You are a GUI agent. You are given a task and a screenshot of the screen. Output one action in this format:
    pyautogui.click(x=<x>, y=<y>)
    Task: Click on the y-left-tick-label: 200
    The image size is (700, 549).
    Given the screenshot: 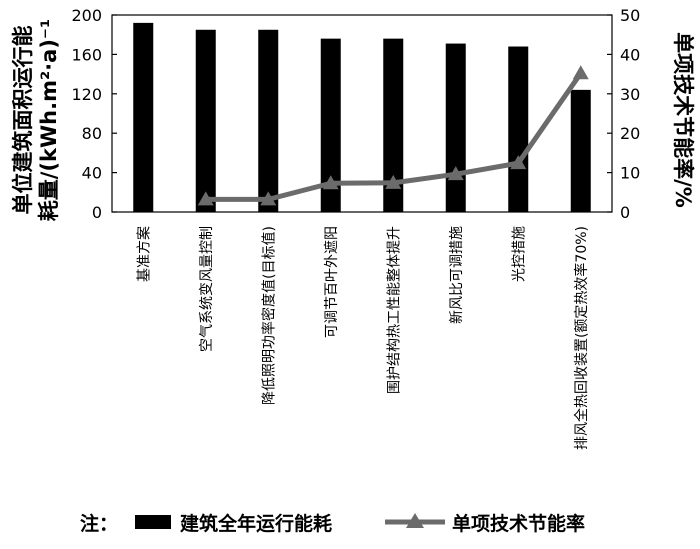 What is the action you would take?
    pyautogui.click(x=86, y=15)
    